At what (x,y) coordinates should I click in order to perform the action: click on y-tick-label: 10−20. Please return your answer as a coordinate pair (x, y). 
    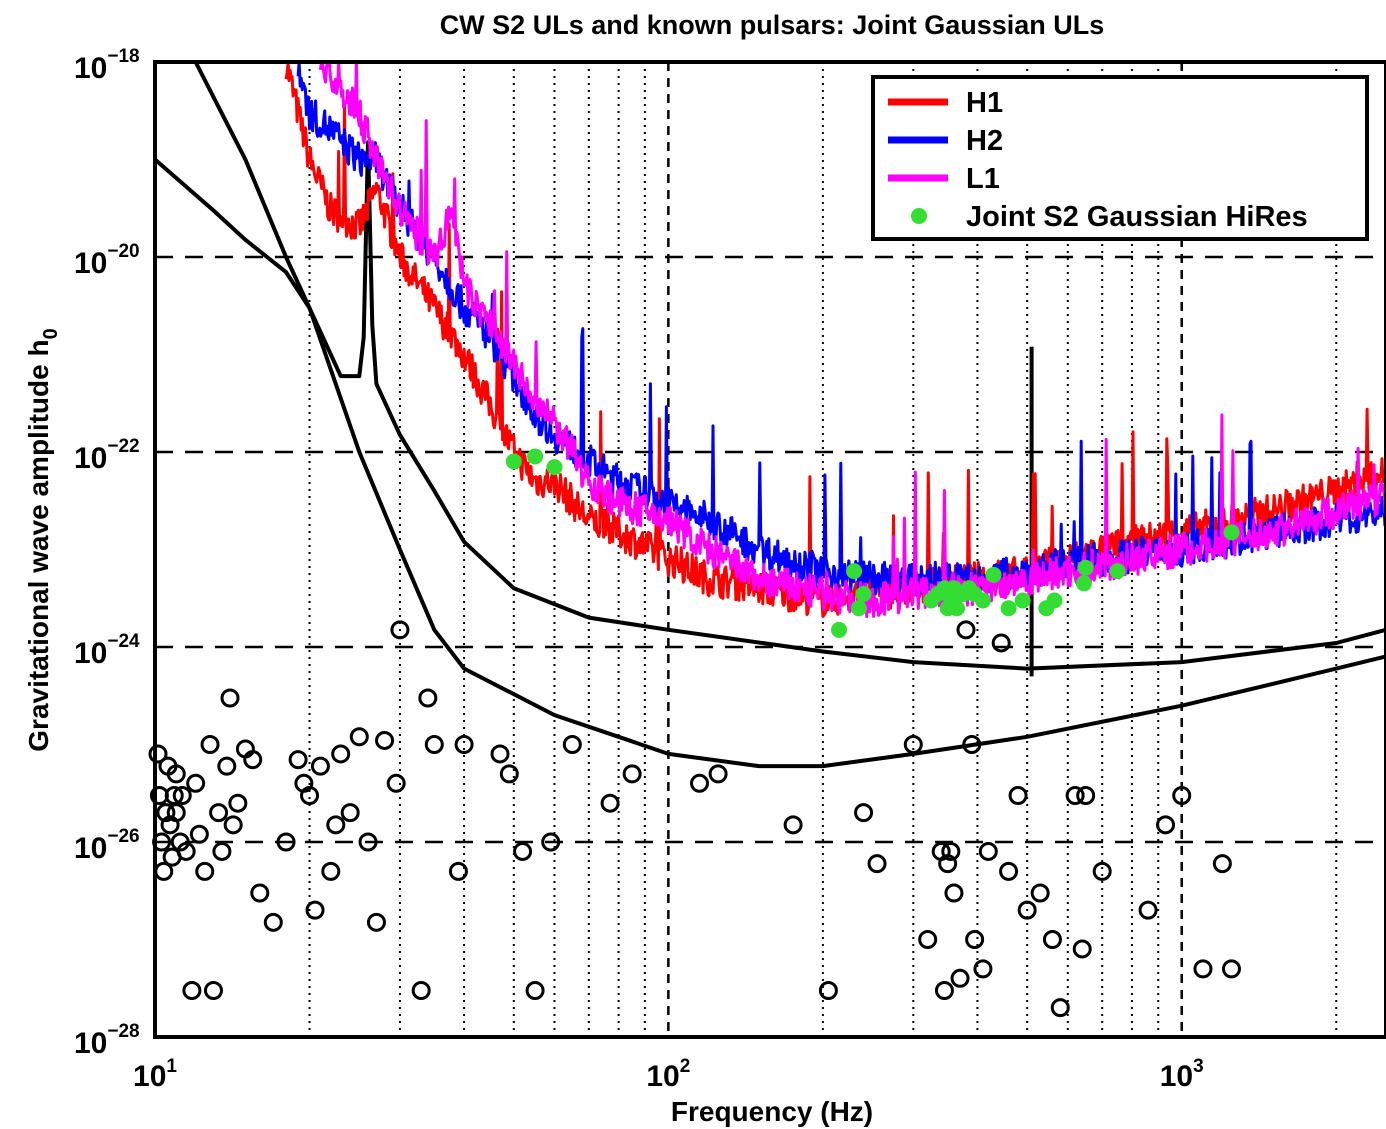
    Looking at the image, I should click on (107, 260).